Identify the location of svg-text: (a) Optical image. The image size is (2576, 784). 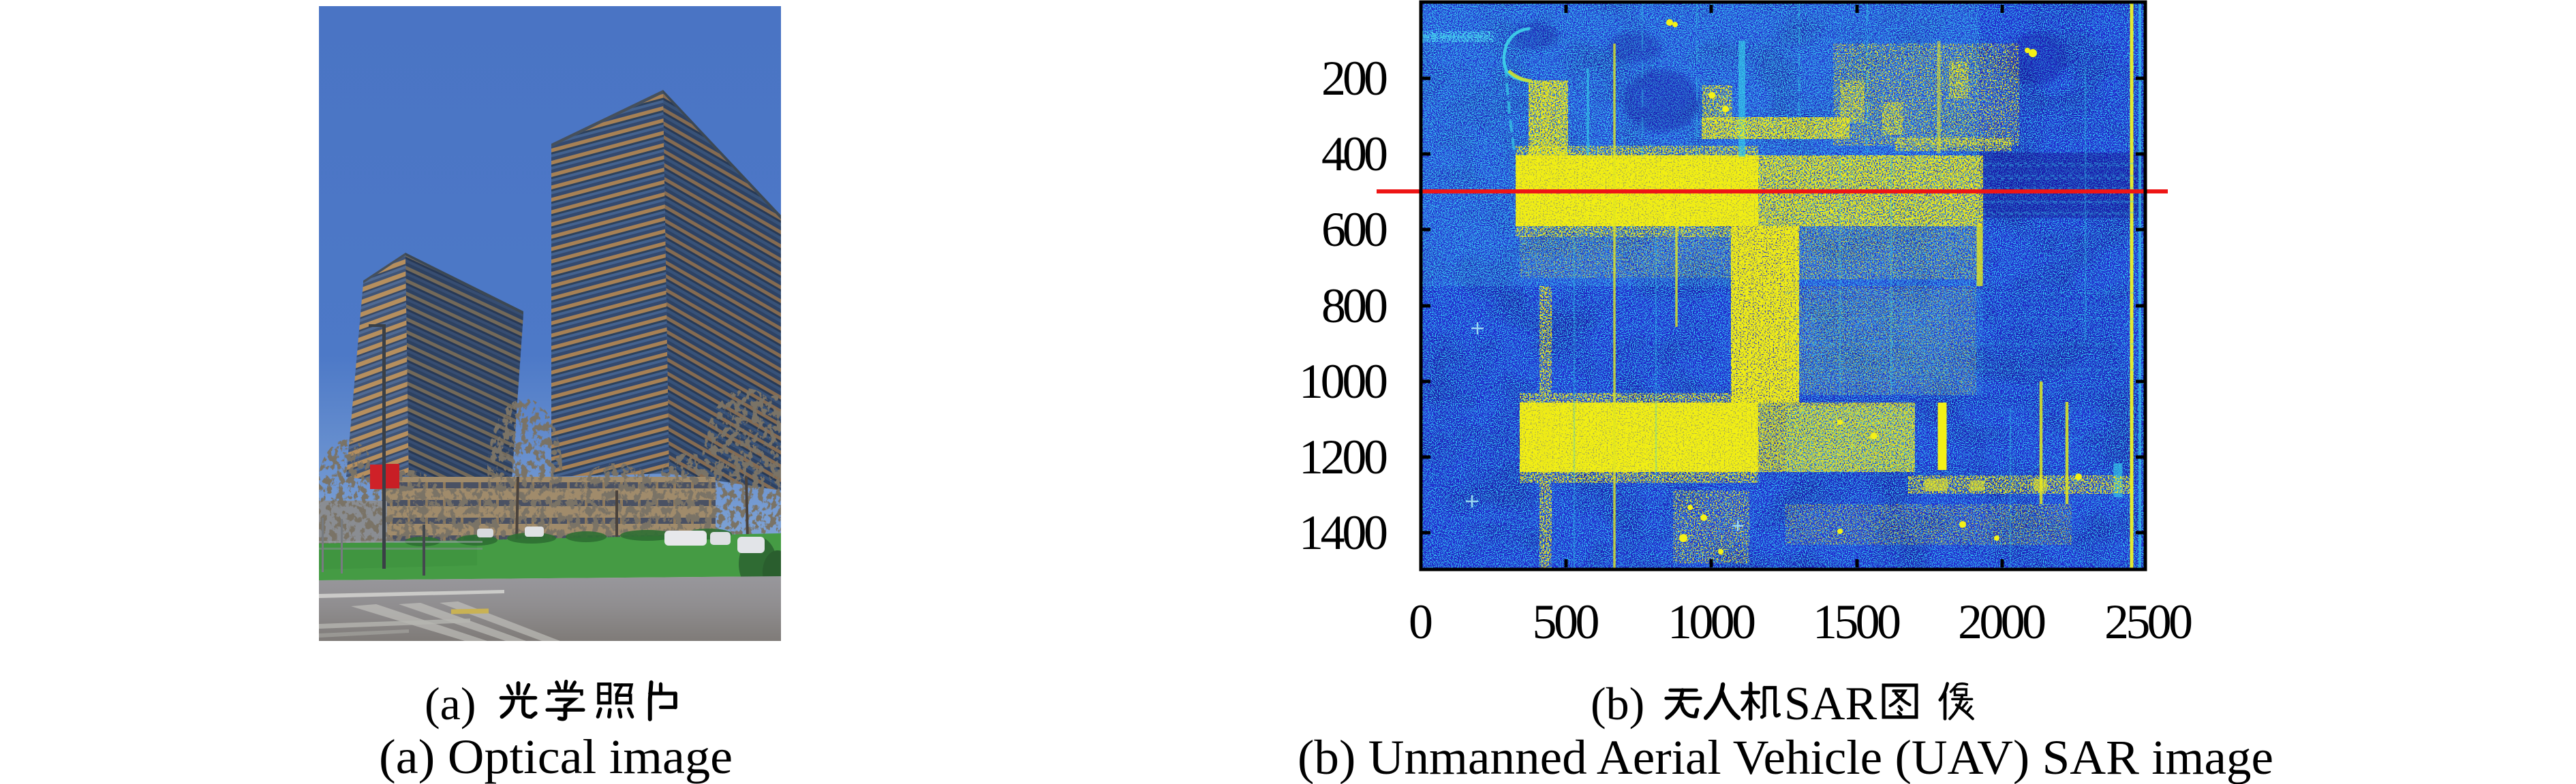
(556, 757).